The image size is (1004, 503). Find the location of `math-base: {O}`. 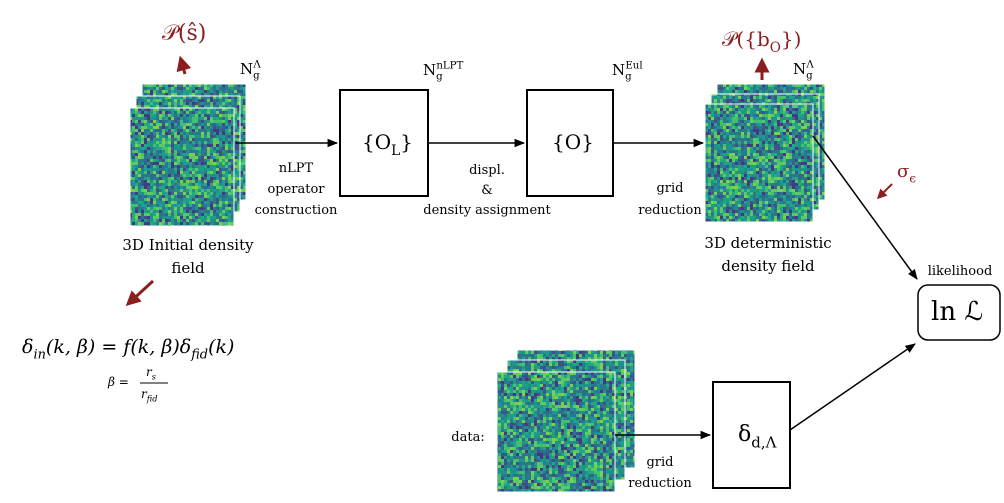

math-base: {O} is located at coordinates (573, 142).